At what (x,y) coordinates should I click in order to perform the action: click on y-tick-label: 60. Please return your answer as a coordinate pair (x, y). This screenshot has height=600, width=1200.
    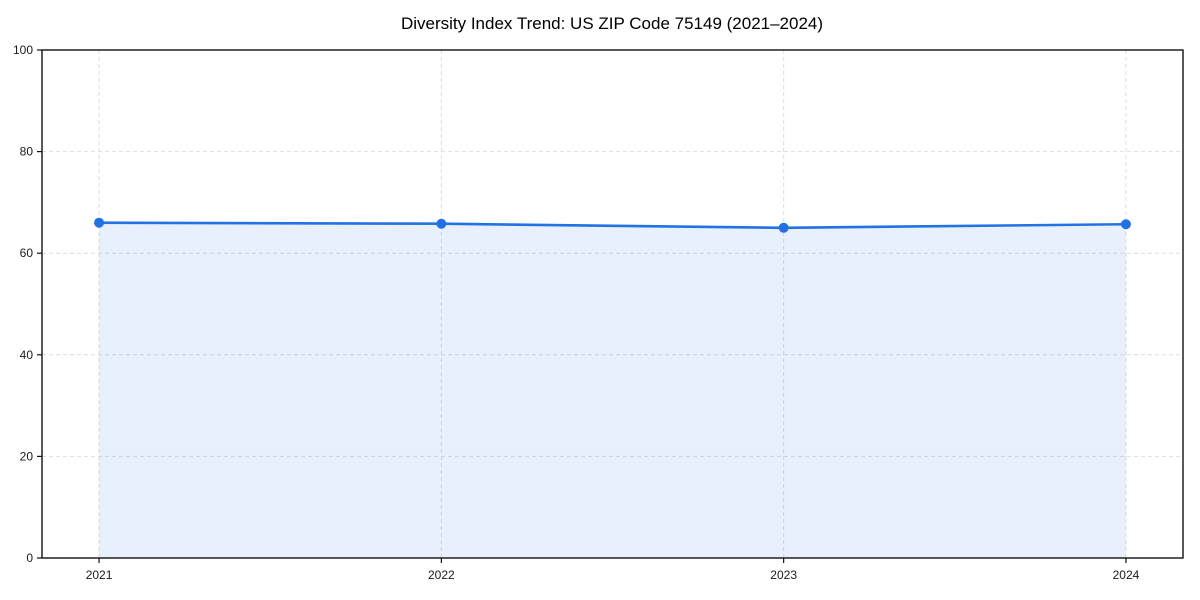
    Looking at the image, I should click on (27, 253).